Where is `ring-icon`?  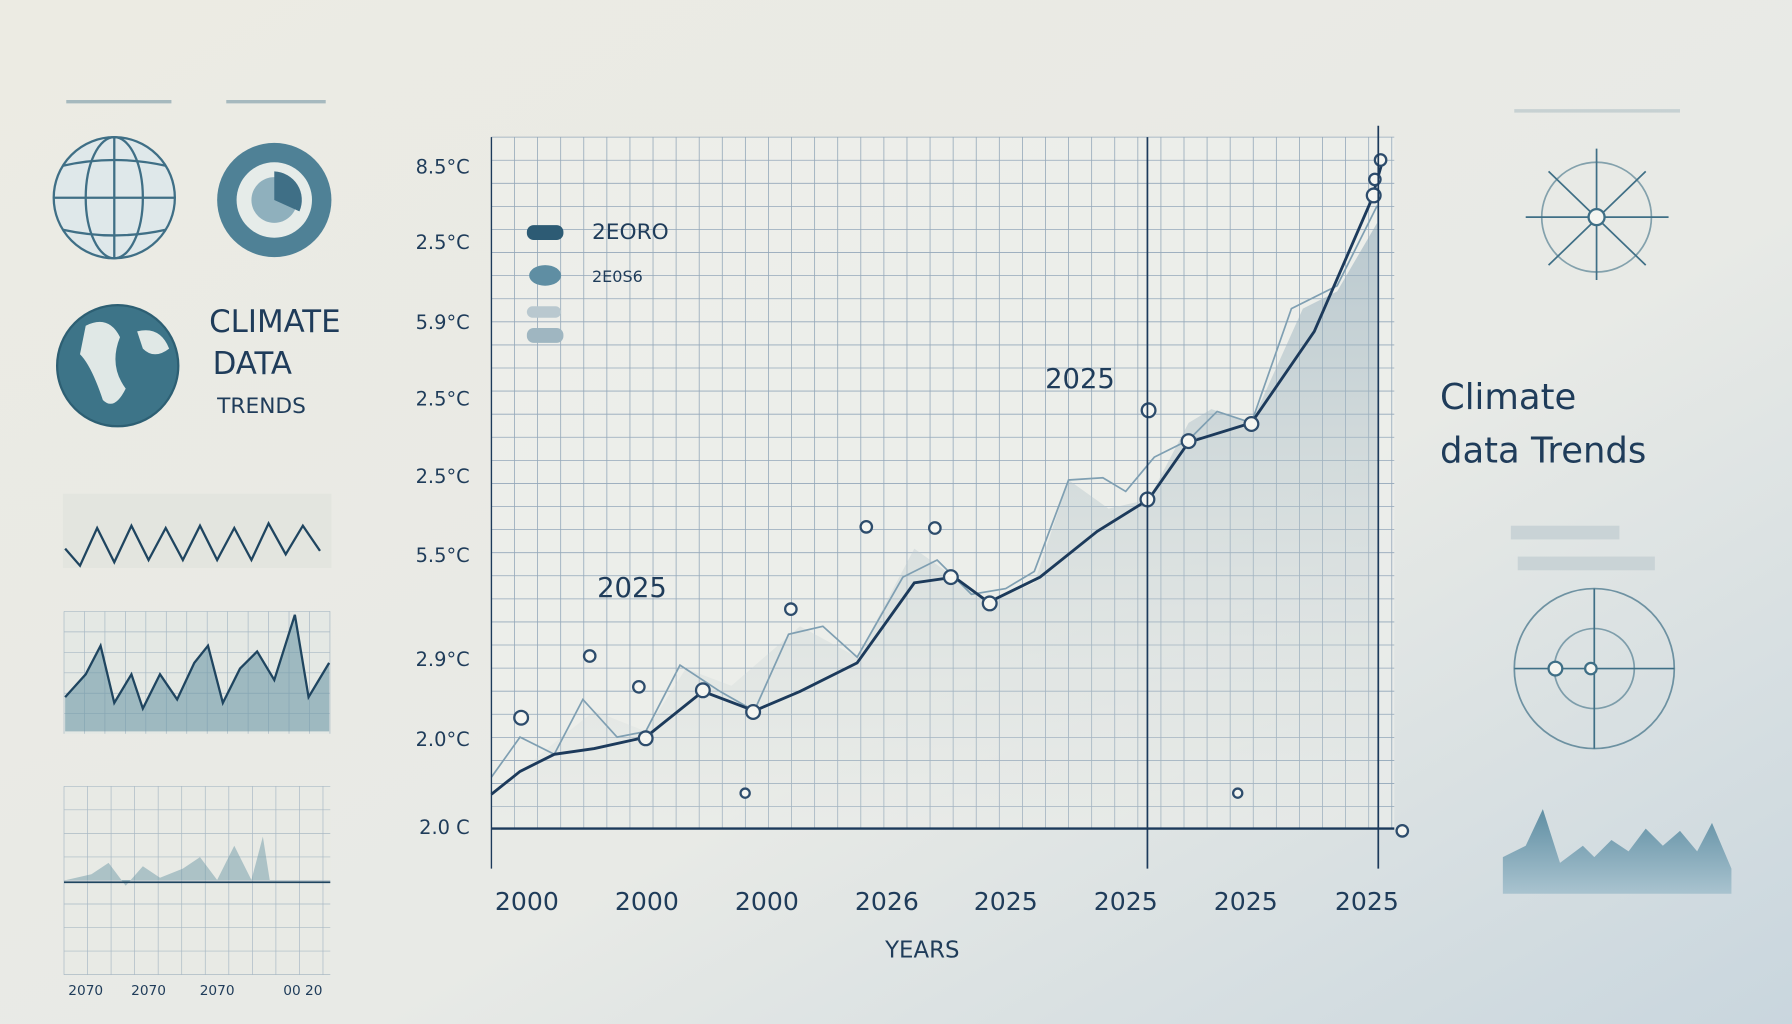 ring-icon is located at coordinates (274, 200).